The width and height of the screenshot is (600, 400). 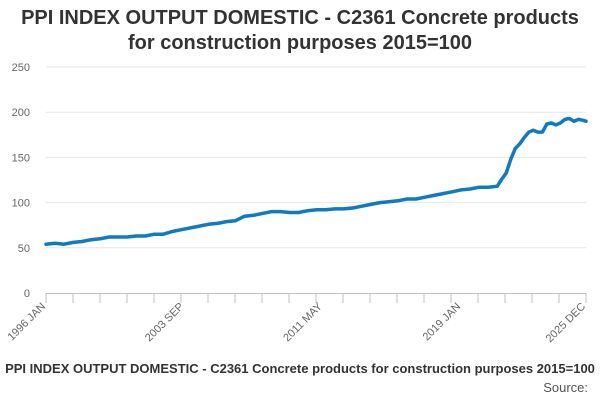 What do you see at coordinates (566, 323) in the screenshot?
I see `x-tick-label: 2025 DEC` at bounding box center [566, 323].